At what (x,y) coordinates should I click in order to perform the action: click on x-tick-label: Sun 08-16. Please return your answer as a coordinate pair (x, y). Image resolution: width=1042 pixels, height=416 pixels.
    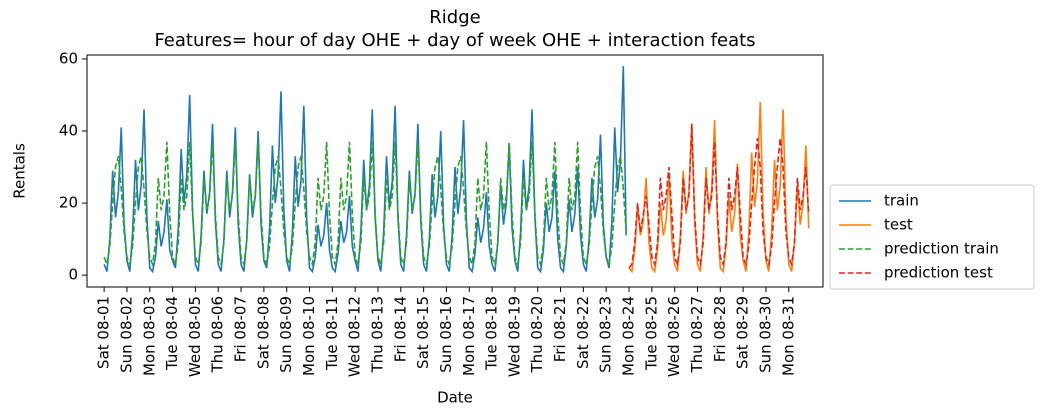
    Looking at the image, I should click on (446, 334).